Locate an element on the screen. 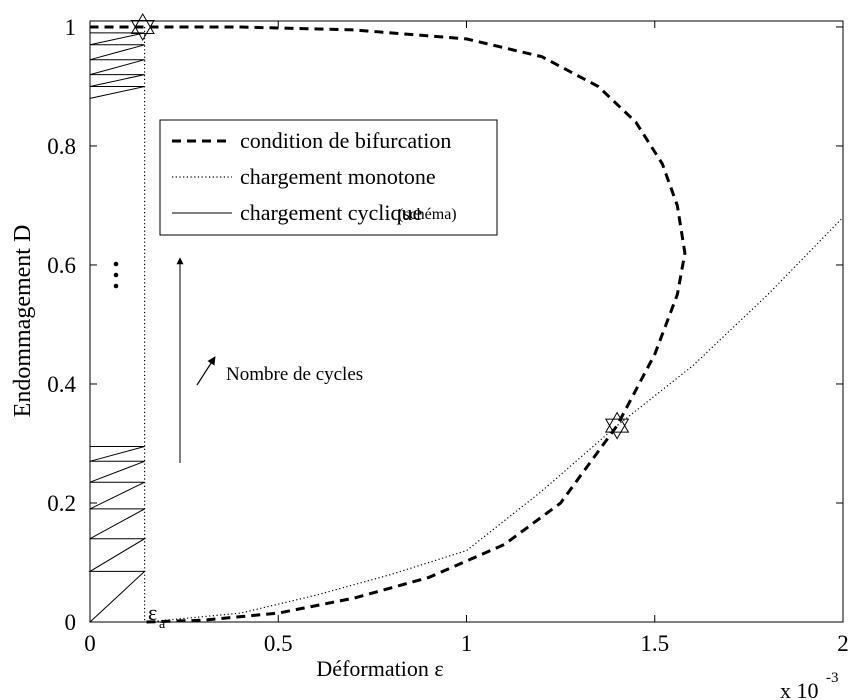  x-tick-label: 2 is located at coordinates (843, 643).